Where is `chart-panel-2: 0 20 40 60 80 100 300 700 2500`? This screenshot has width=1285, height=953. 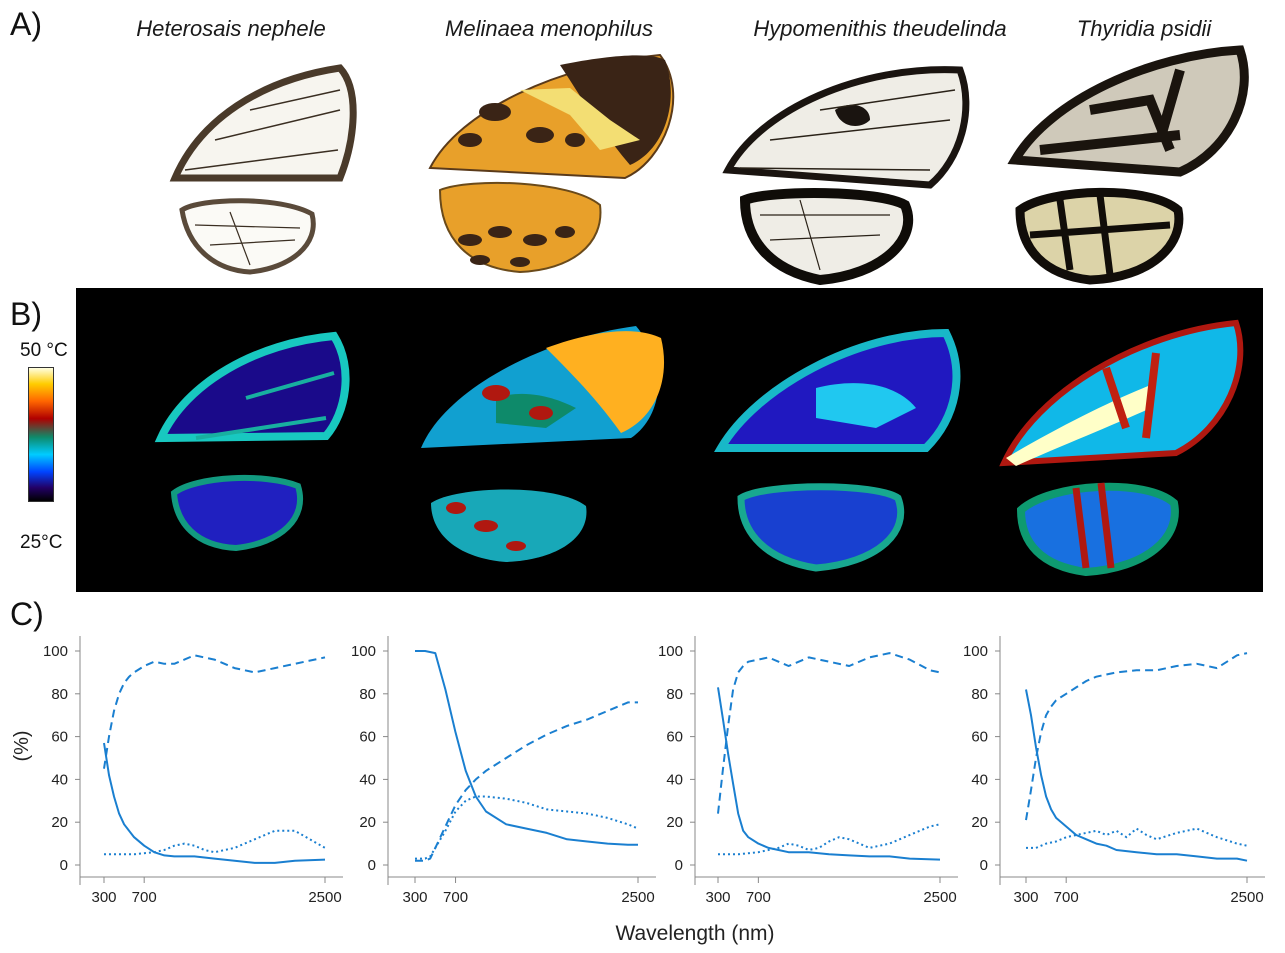 chart-panel-2: 0 20 40 60 80 100 300 700 2500 is located at coordinates (503, 771).